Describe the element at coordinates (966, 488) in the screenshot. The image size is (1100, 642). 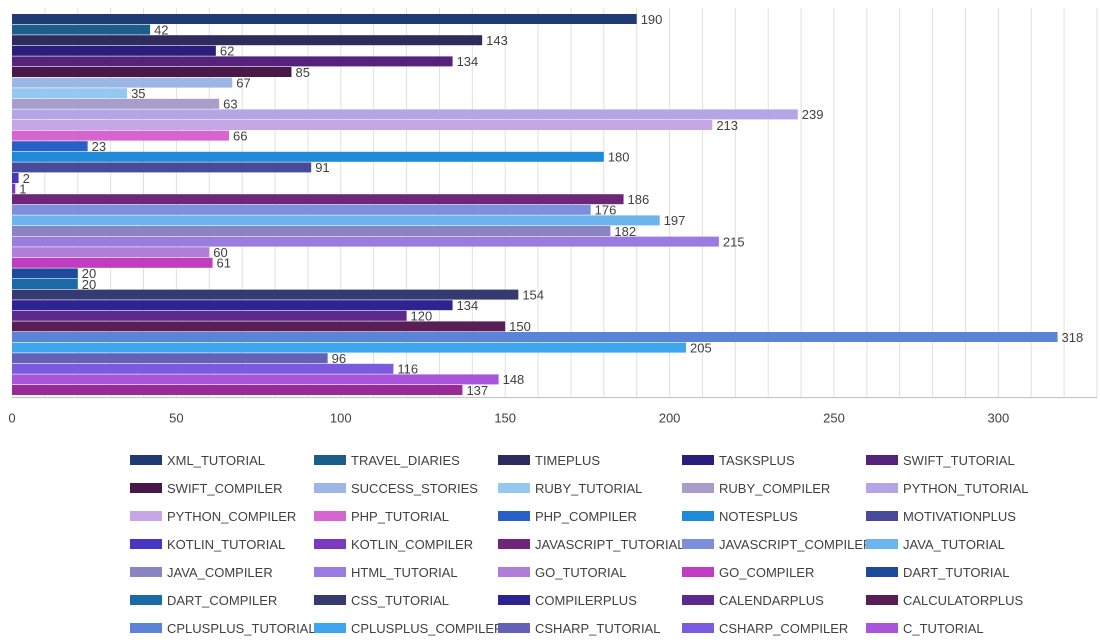
I see `legend-label: PYTHON_TUTORIAL` at that location.